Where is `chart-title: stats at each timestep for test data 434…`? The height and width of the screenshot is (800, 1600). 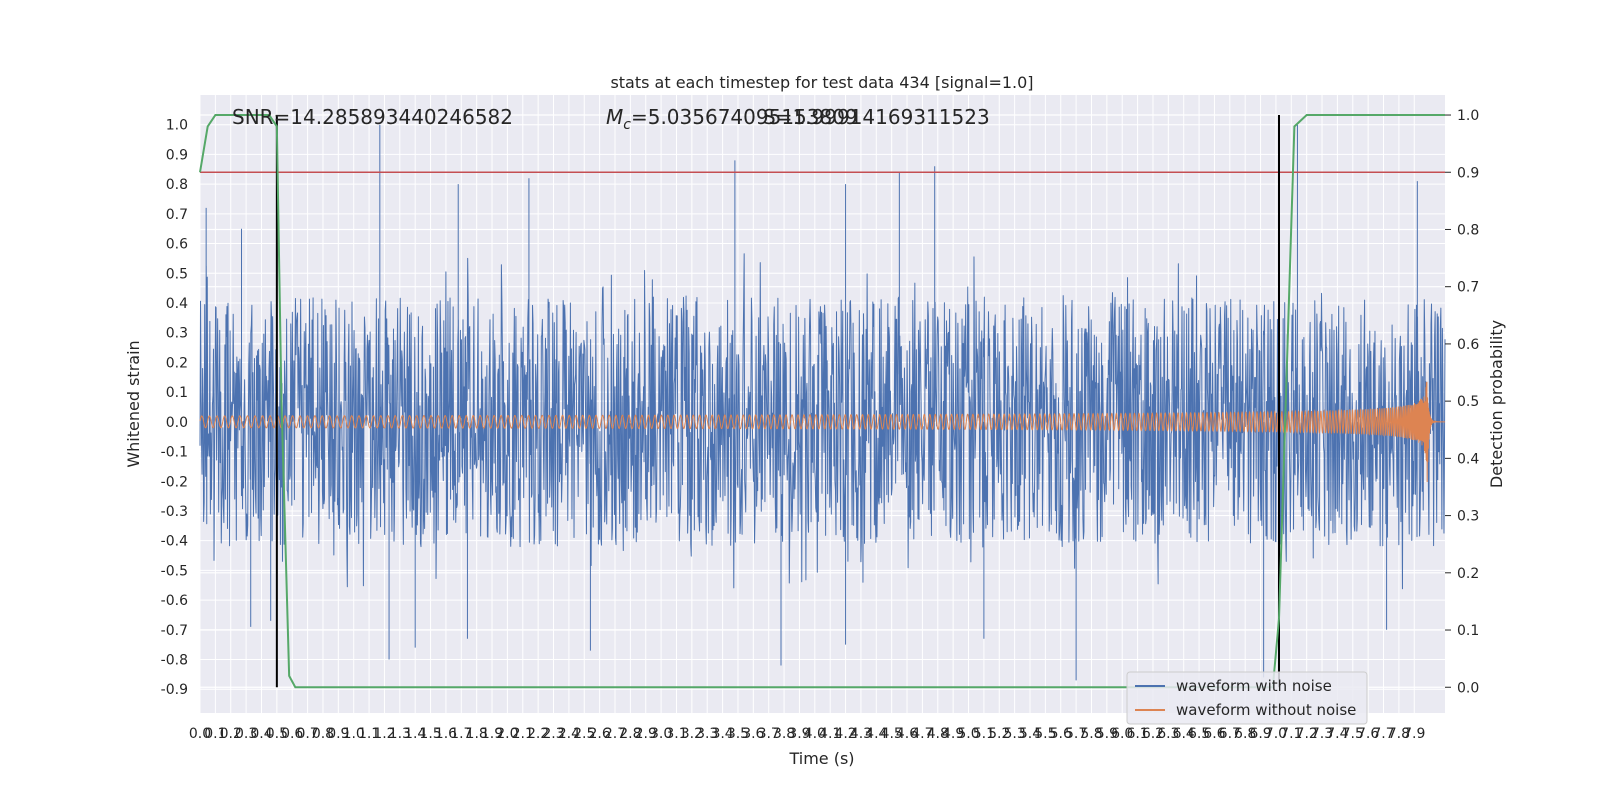 chart-title: stats at each timestep for test data 434… is located at coordinates (821, 82).